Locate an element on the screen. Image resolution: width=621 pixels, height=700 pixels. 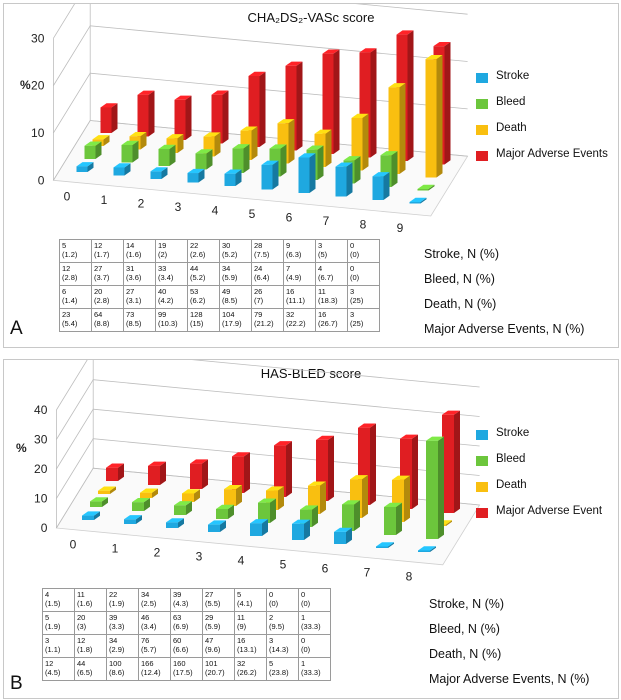
cell-count: 16 is located at coordinates (290, 291).